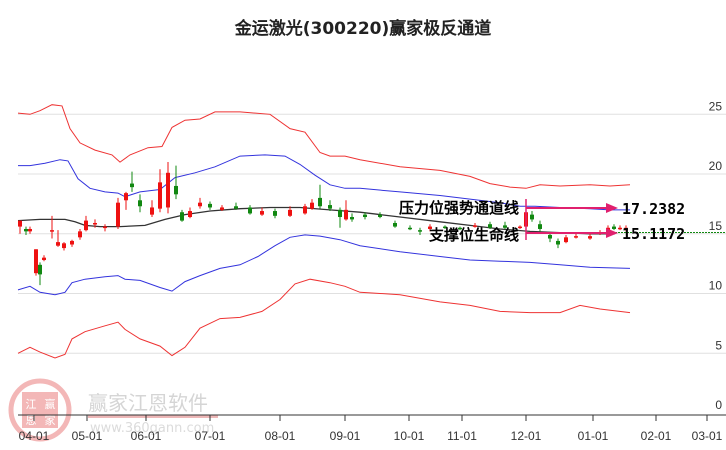  What do you see at coordinates (345, 436) in the screenshot?
I see `x-tick-label: 09-01` at bounding box center [345, 436].